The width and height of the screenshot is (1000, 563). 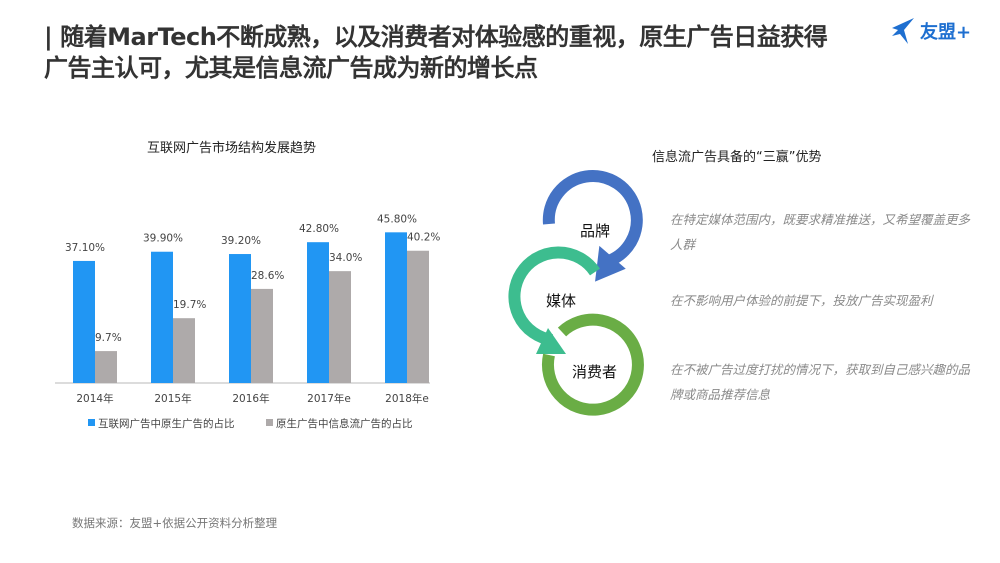 I want to click on bird-logo-icon, so click(x=903, y=31).